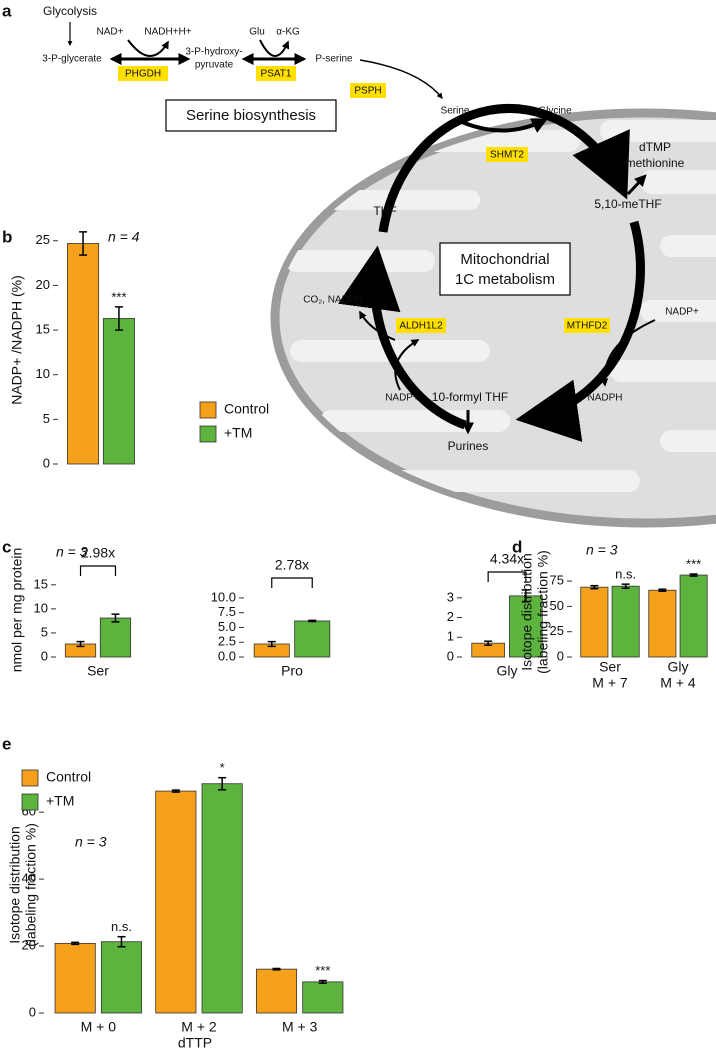 This screenshot has width=716, height=1057. I want to click on y-tick-label: 7.5, so click(227, 611).